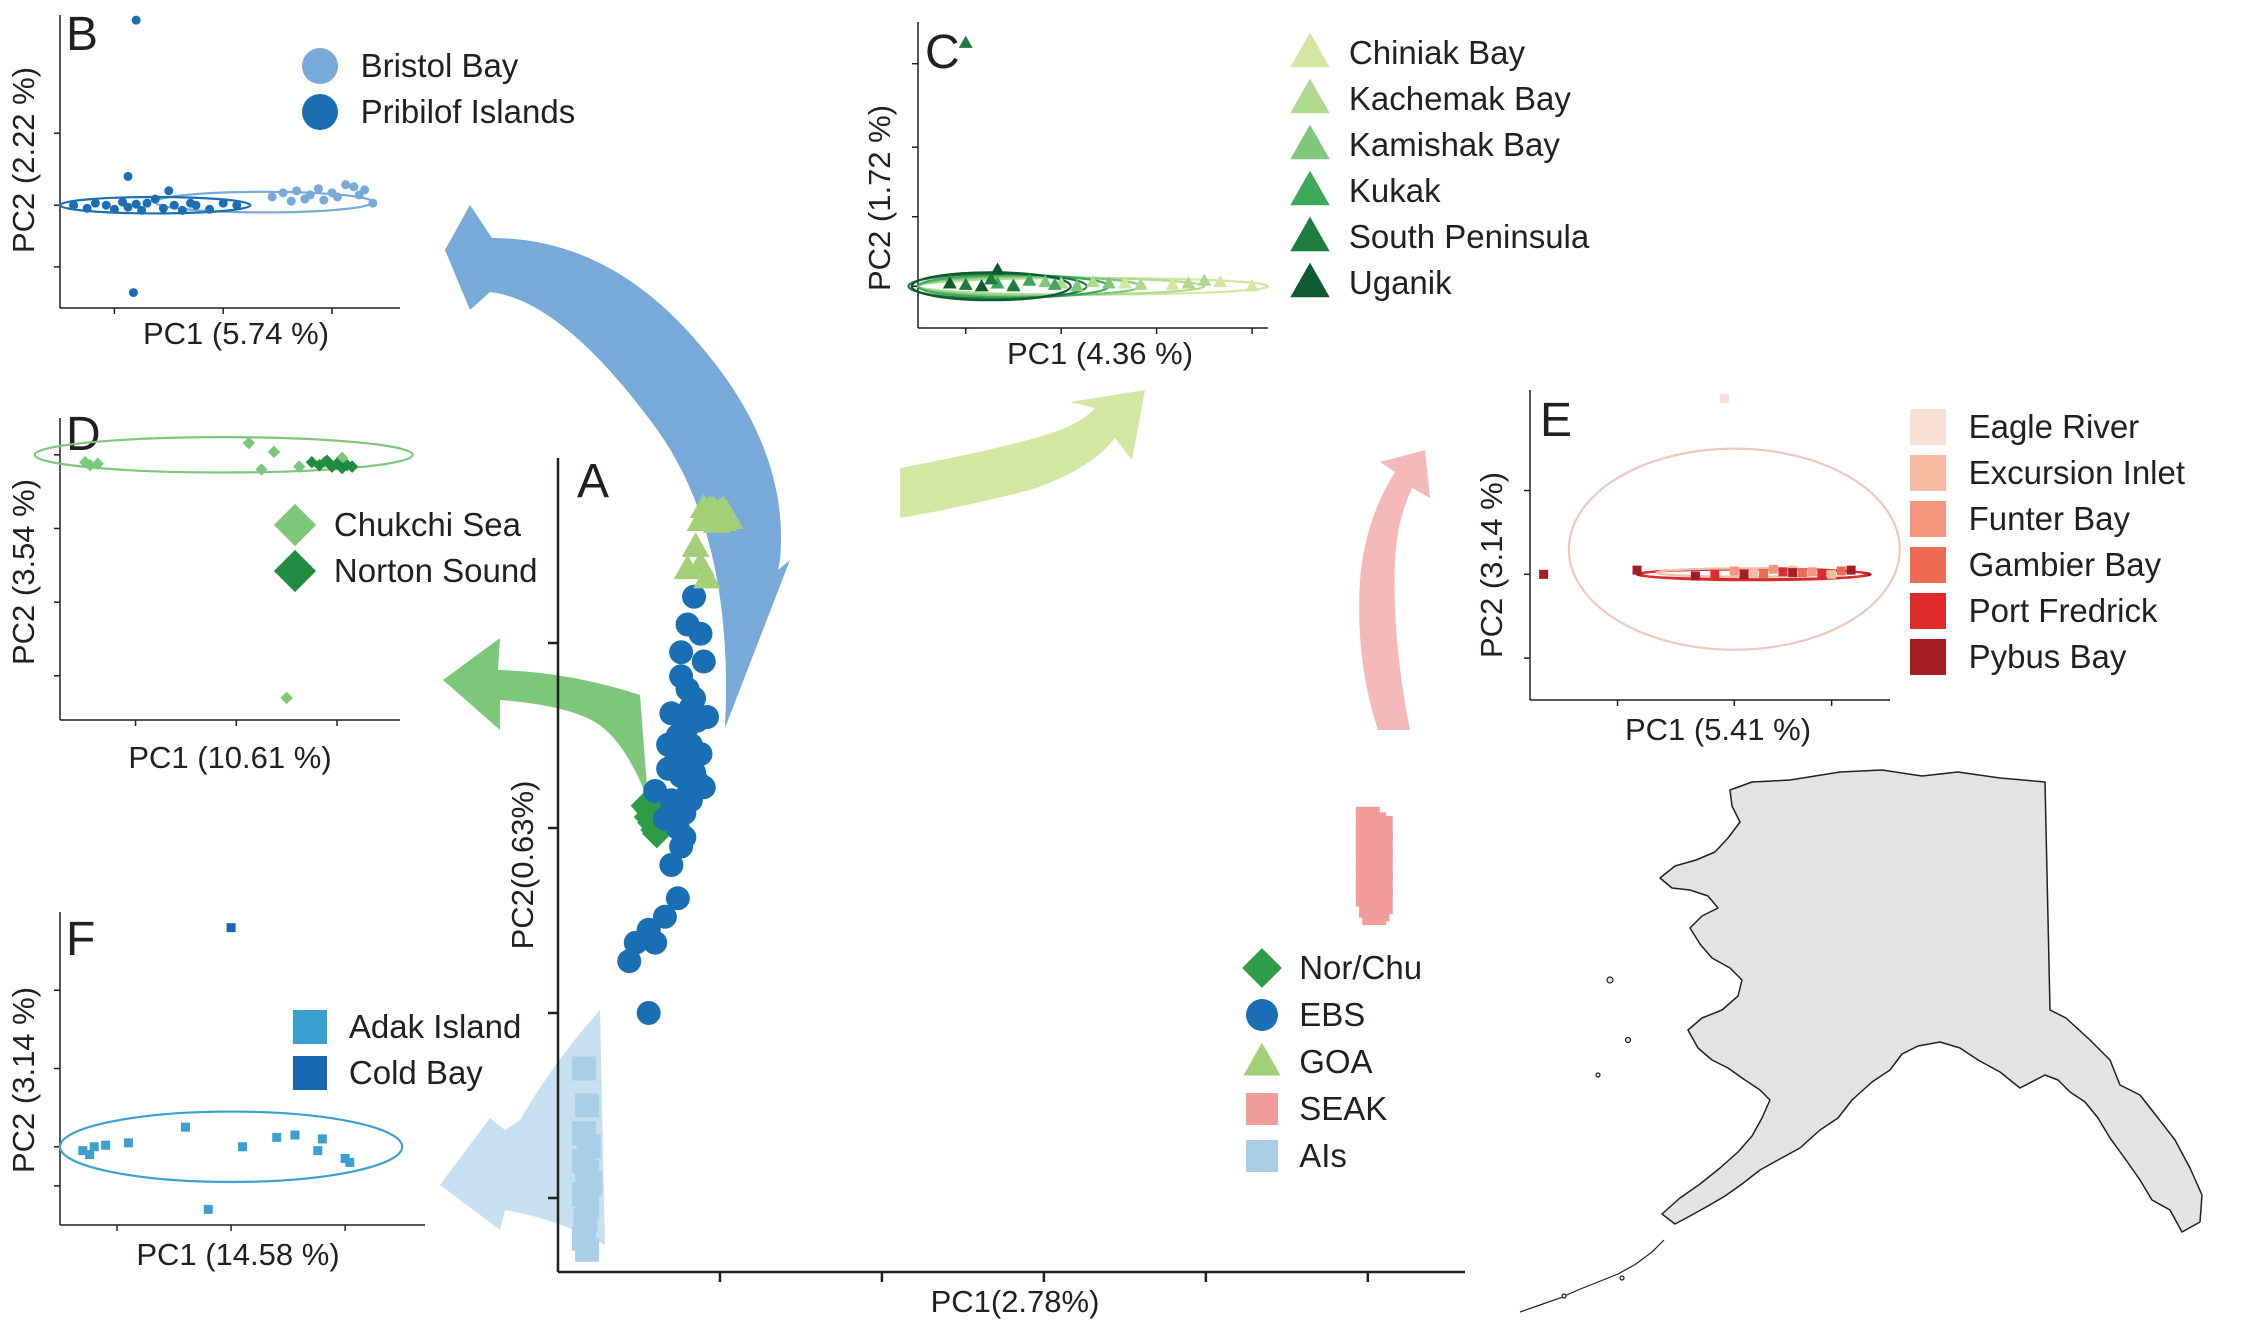 The height and width of the screenshot is (1322, 2268). Describe the element at coordinates (1374, 913) in the screenshot. I see `point-seak` at that location.